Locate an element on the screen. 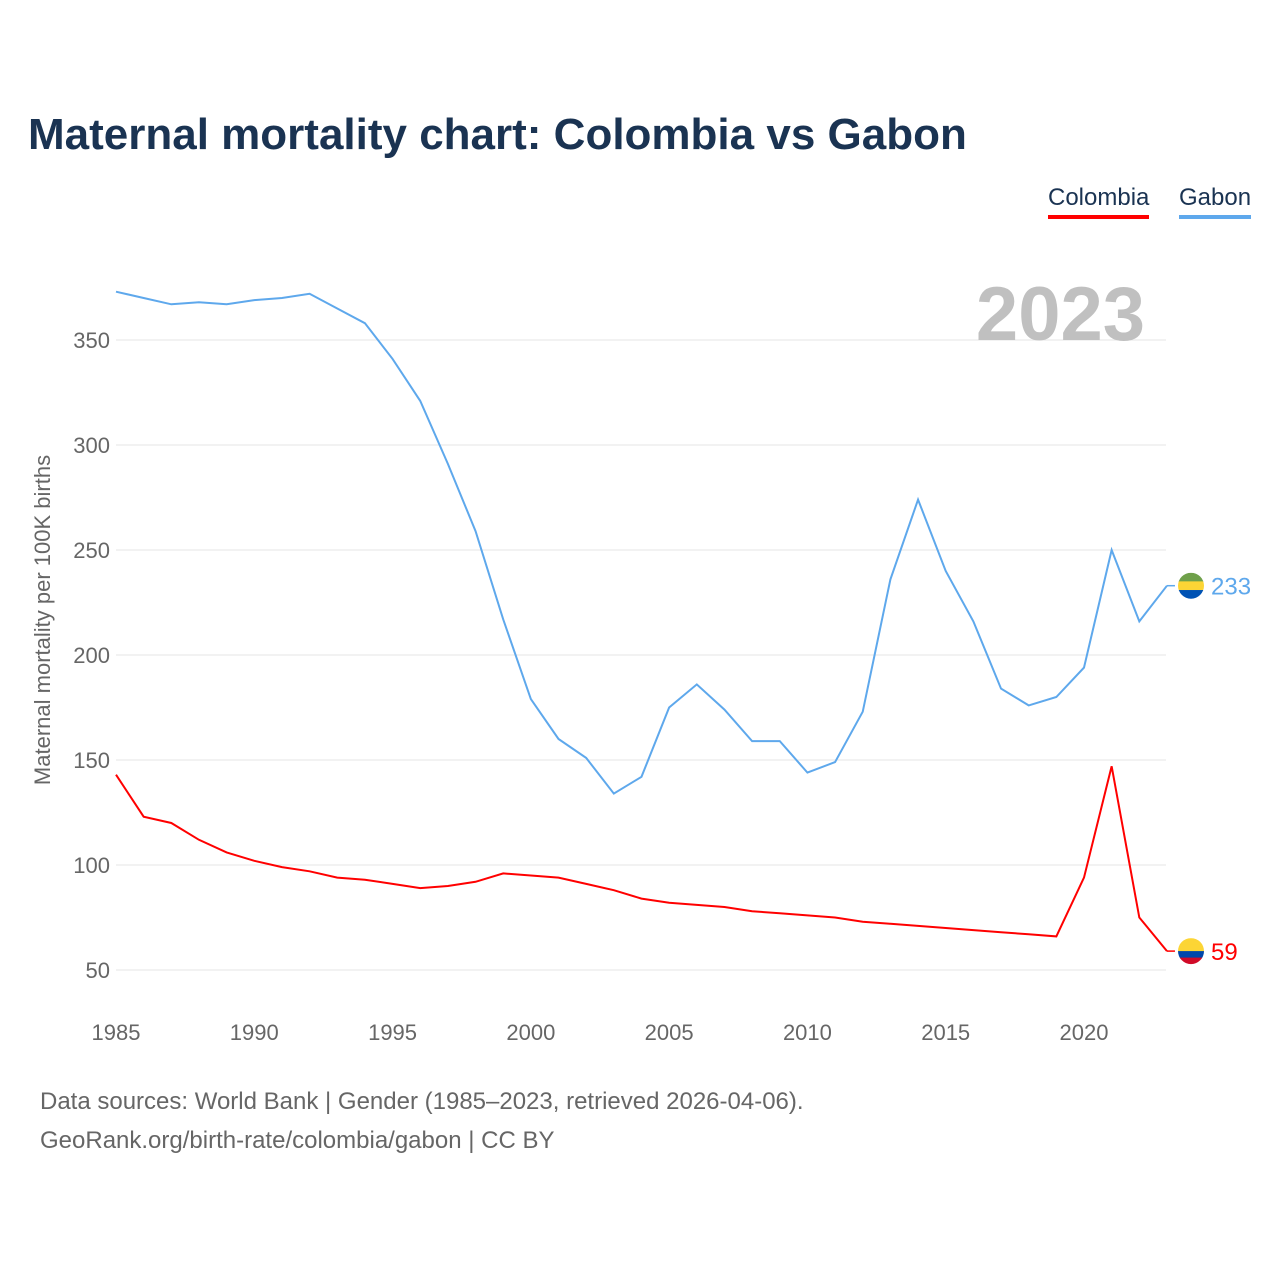  year-label: 2023 is located at coordinates (1060, 314).